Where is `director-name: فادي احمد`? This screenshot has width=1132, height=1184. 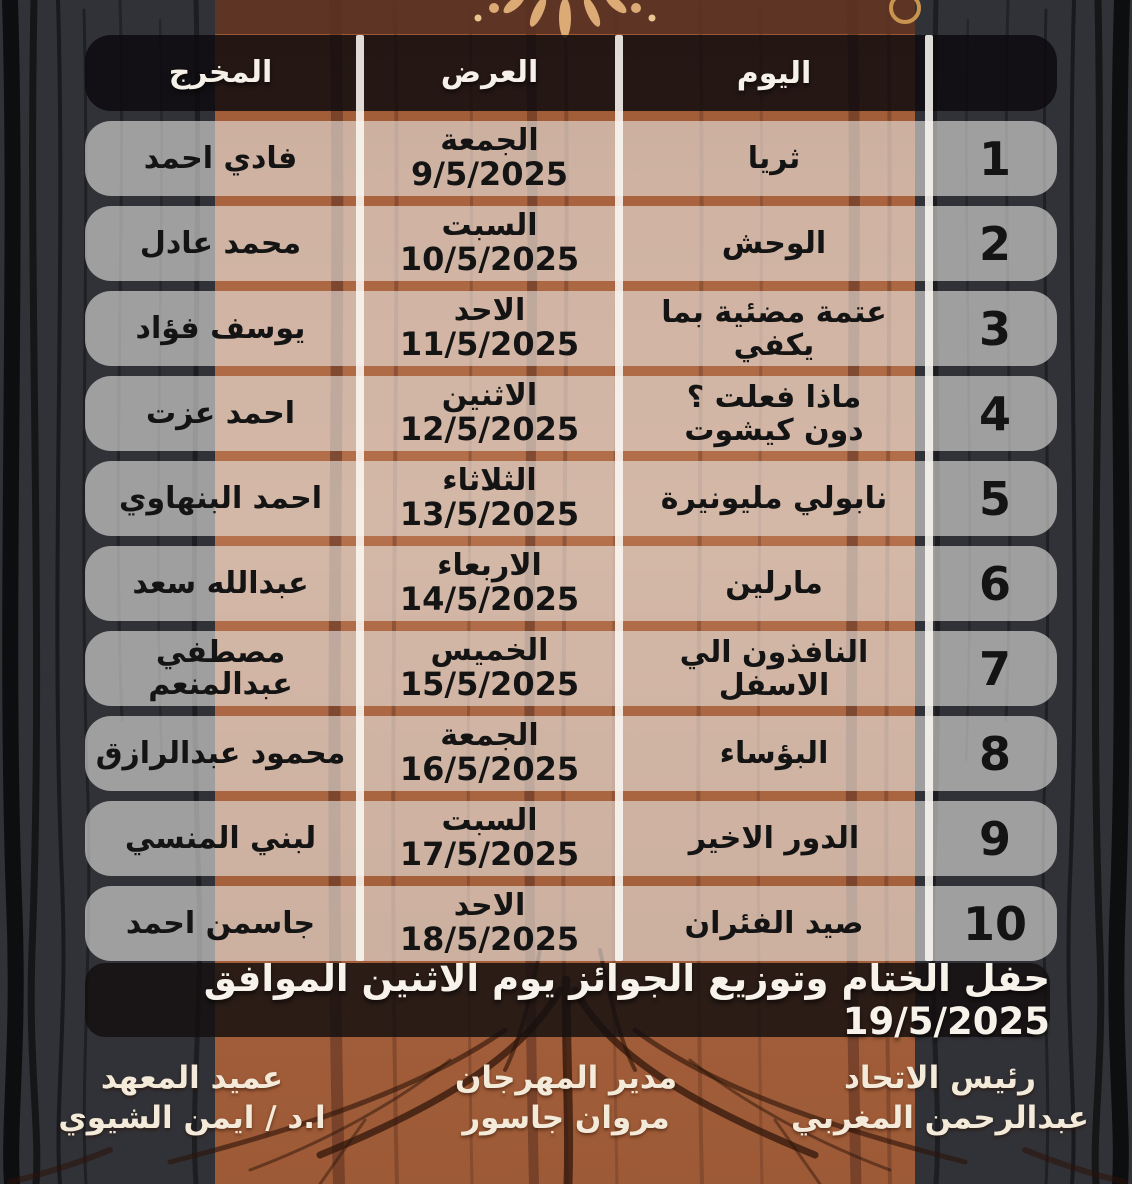
director-name: فادي احمد is located at coordinates (220, 158).